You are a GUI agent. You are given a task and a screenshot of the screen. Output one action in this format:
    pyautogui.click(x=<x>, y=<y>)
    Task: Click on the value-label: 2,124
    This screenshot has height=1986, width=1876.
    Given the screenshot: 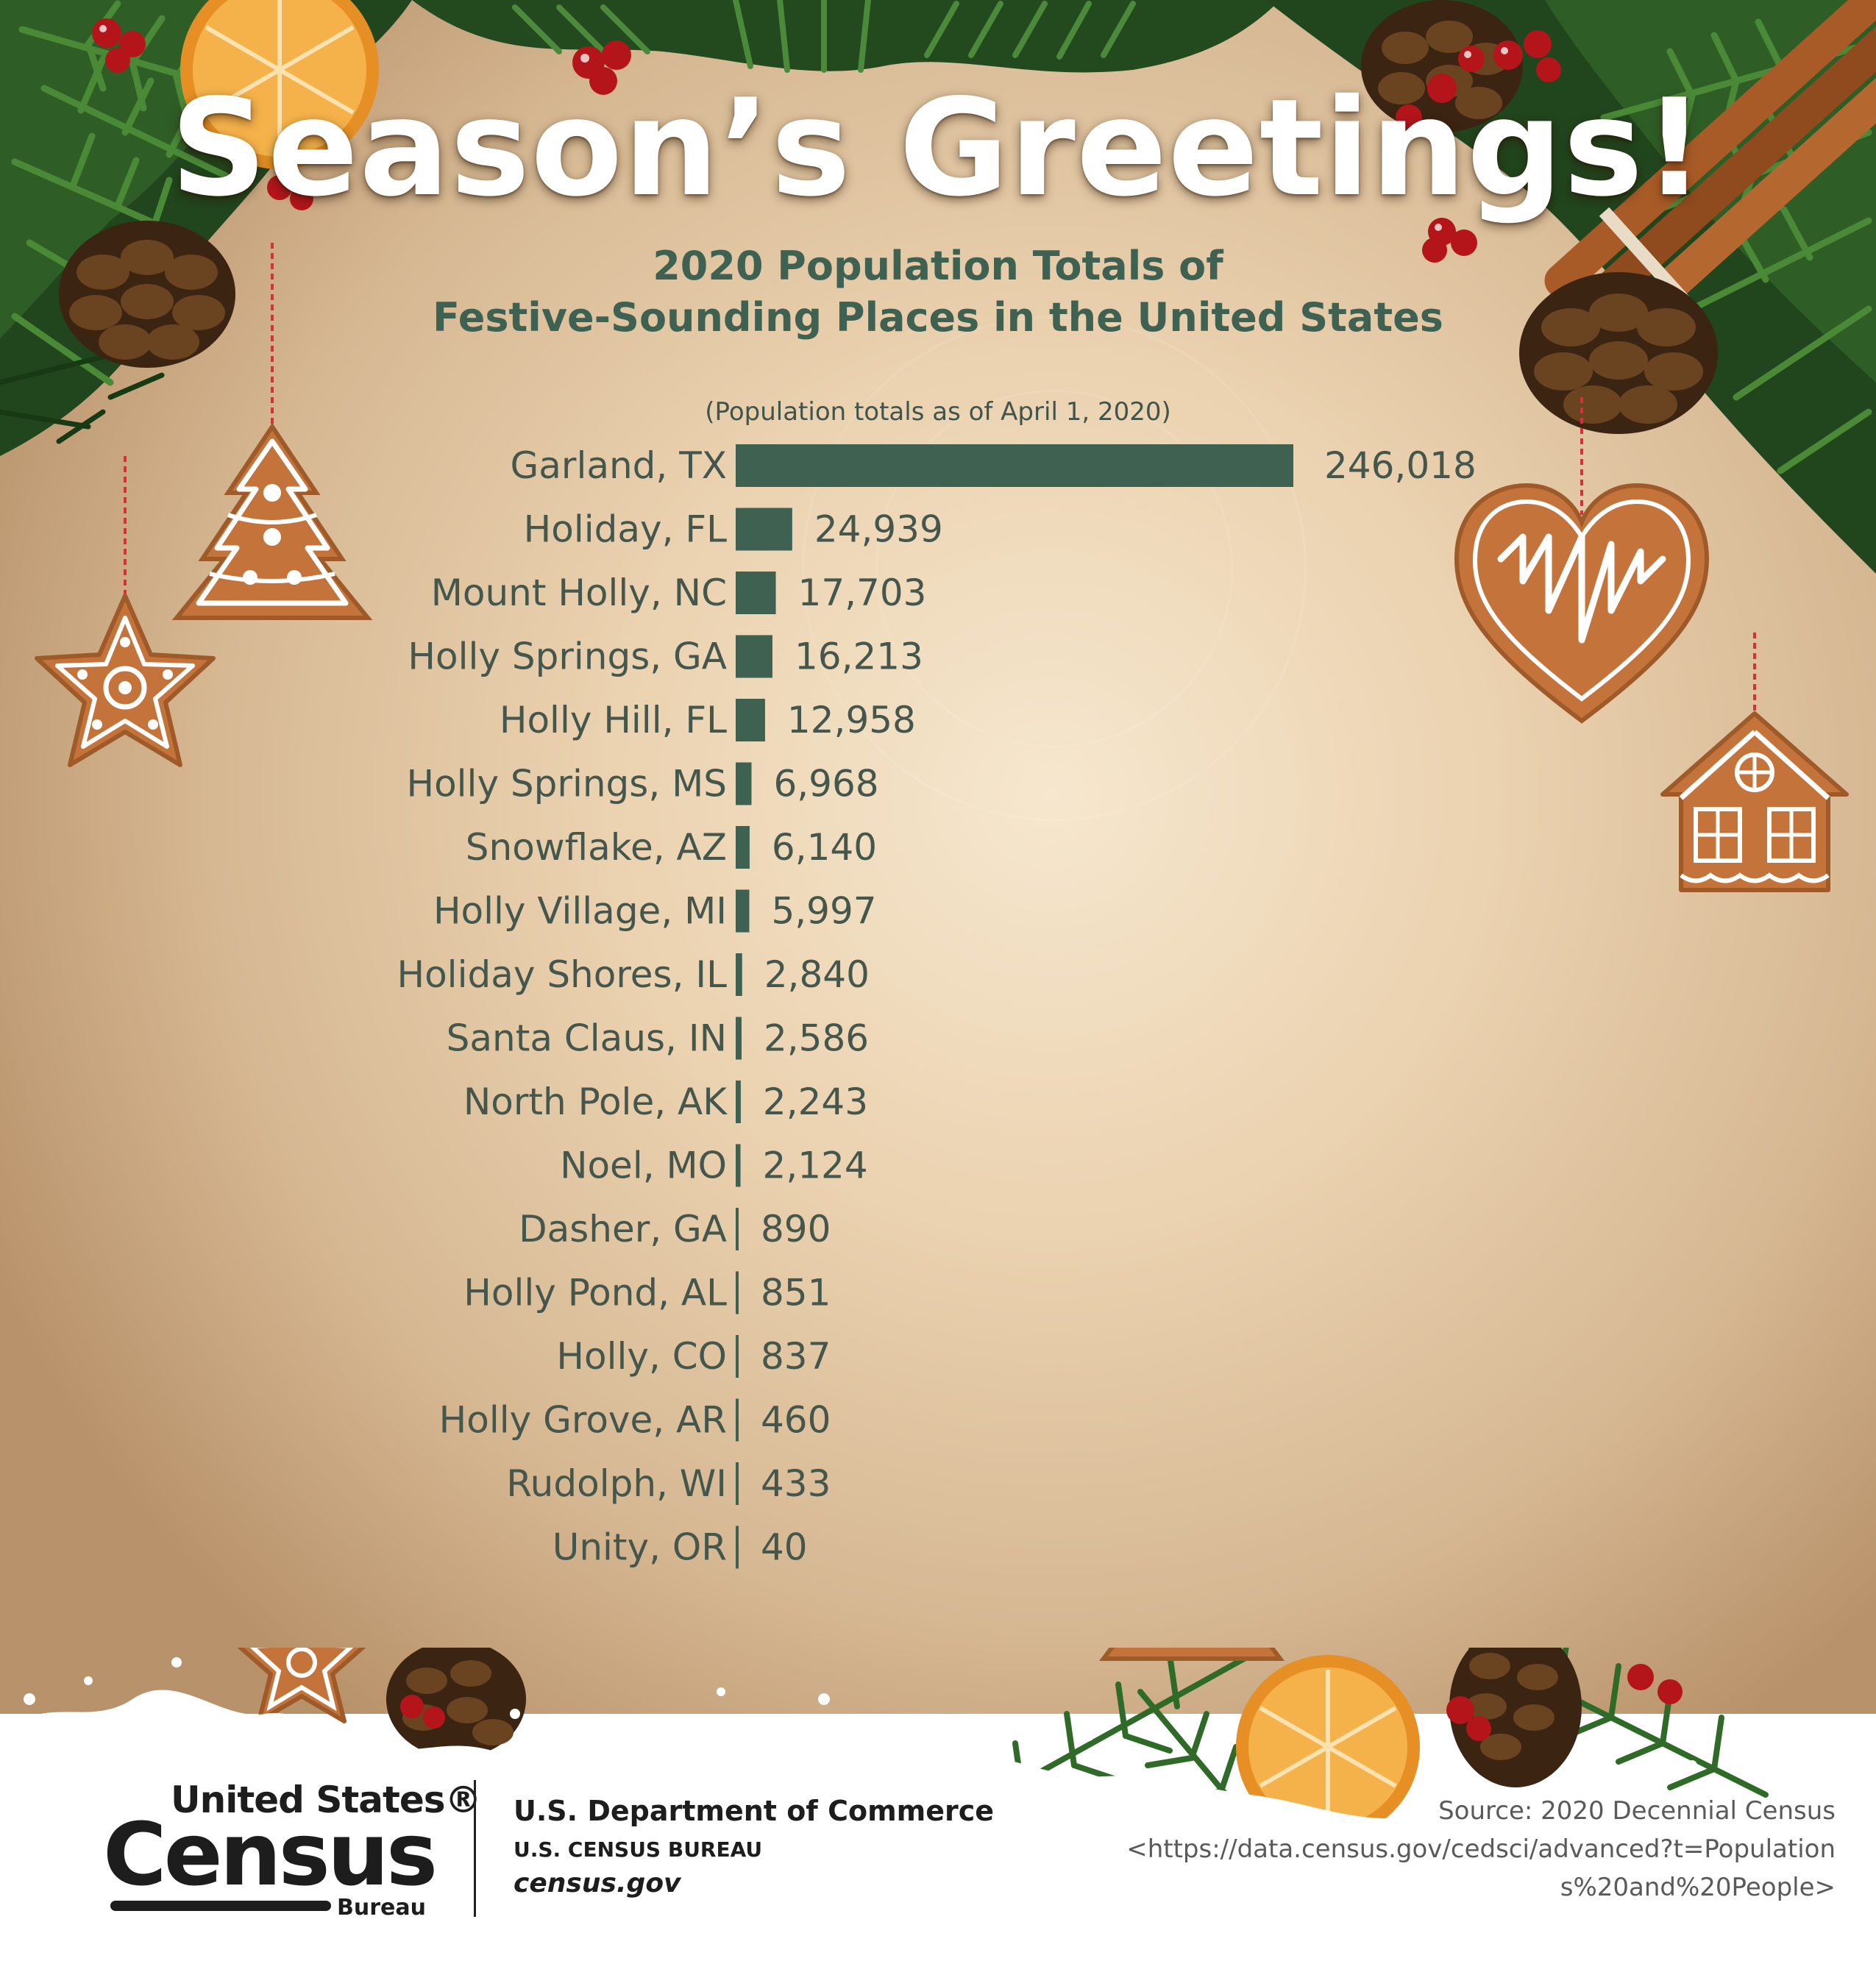 What is the action you would take?
    pyautogui.click(x=816, y=1166)
    